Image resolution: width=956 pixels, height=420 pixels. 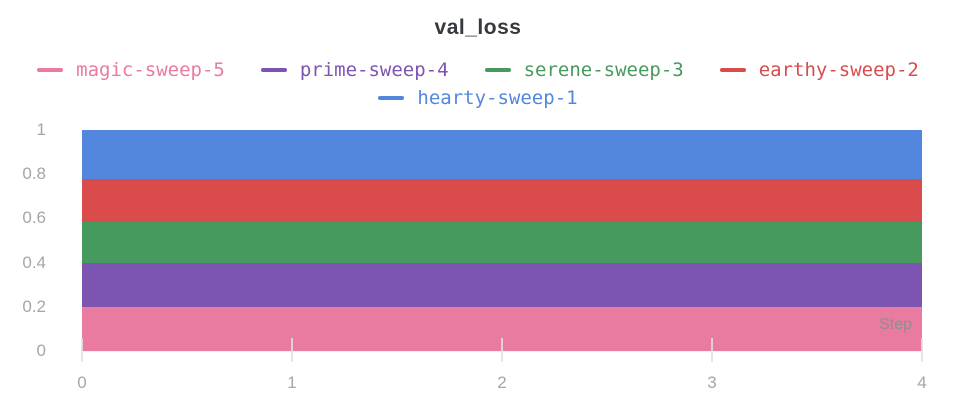 I want to click on legend-row-2: hearty-sweep-1, so click(x=478, y=98).